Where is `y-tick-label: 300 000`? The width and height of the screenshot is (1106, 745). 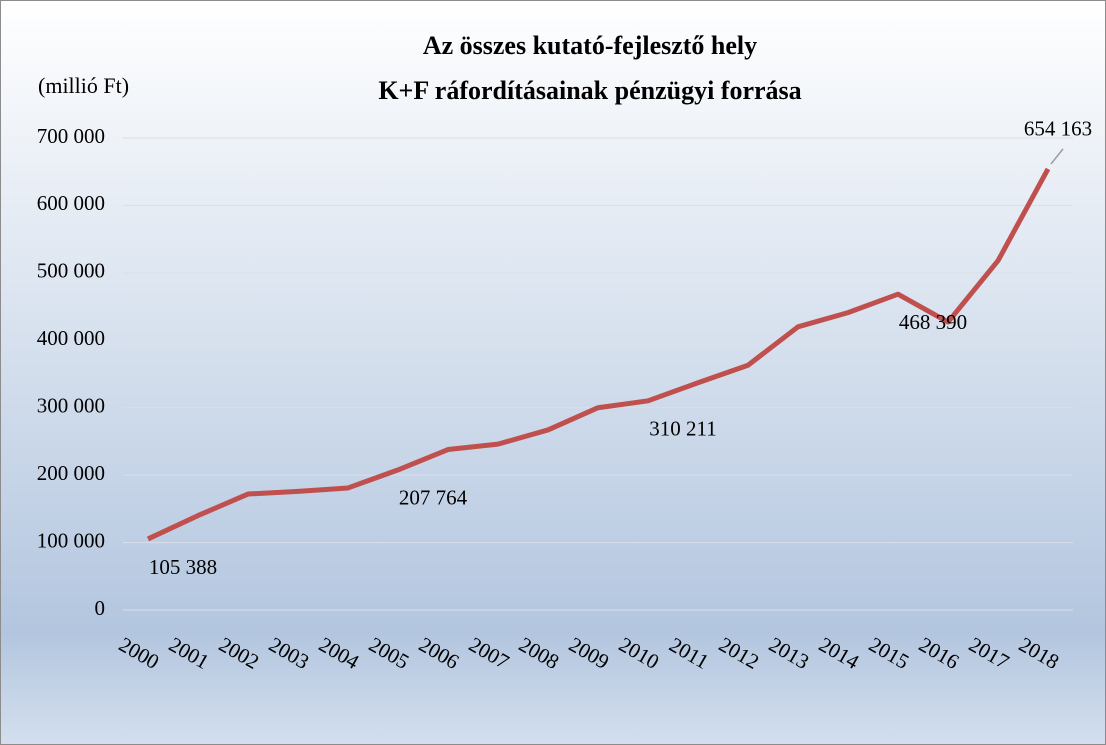 y-tick-label: 300 000 is located at coordinates (71, 406).